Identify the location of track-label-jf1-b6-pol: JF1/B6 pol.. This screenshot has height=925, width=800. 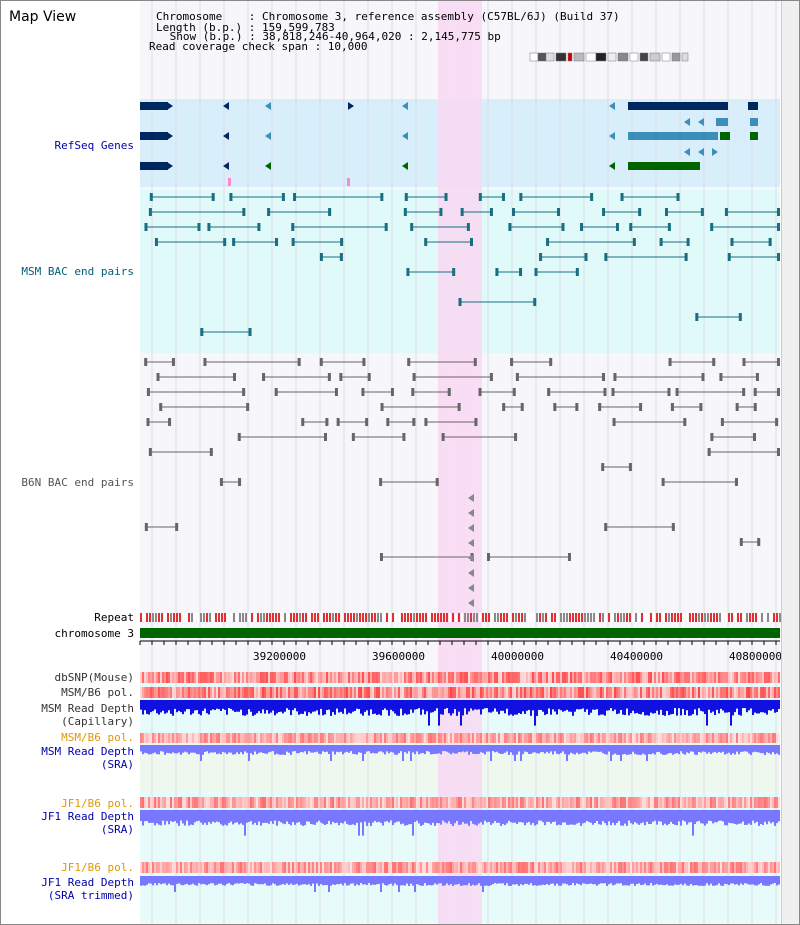
(97, 803).